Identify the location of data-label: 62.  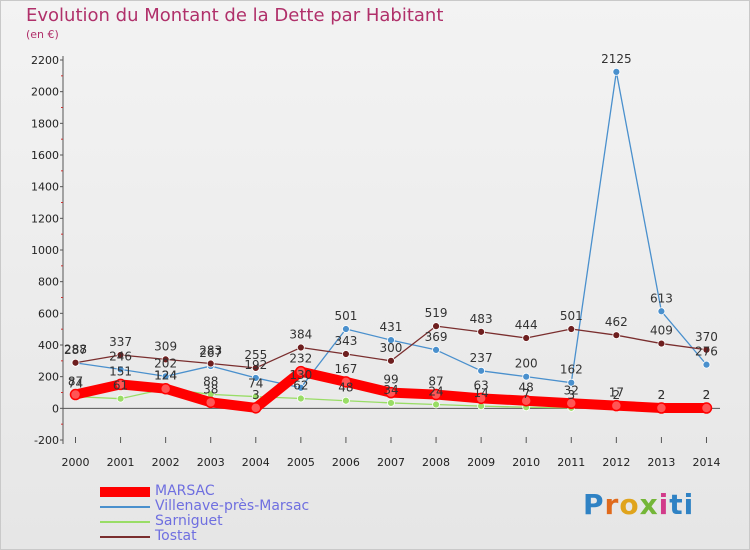
(300, 386).